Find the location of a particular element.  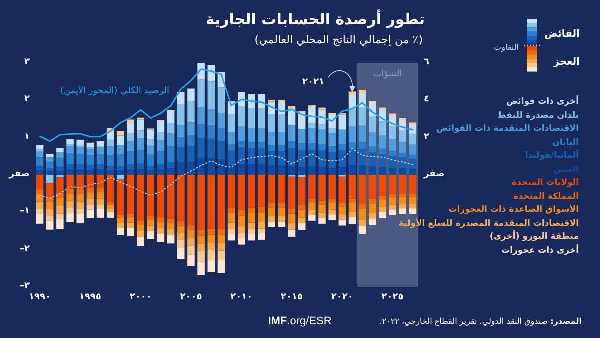

text: المملكة المتحدة is located at coordinates (546, 196).